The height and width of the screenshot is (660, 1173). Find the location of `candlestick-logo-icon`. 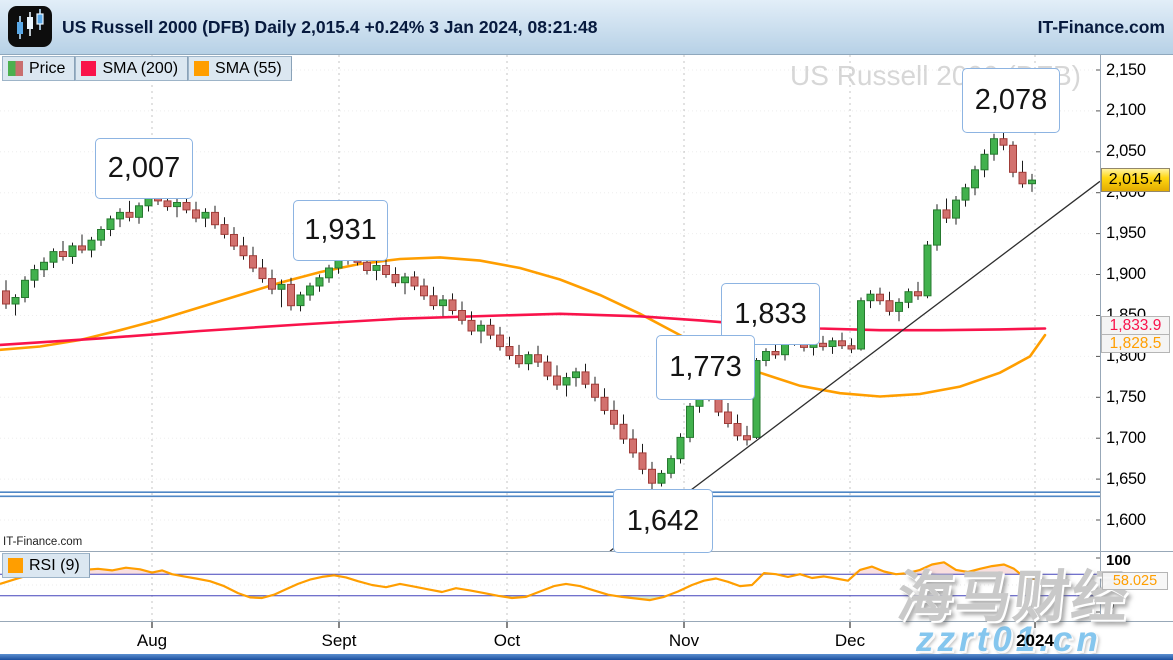

candlestick-logo-icon is located at coordinates (30, 24).